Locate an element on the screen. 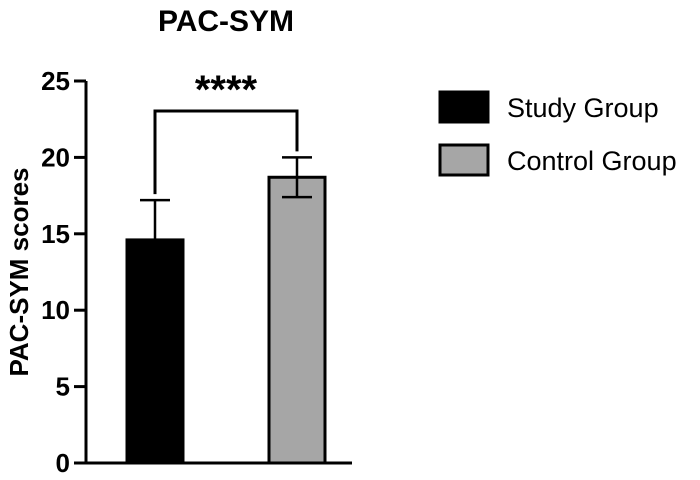 Image resolution: width=700 pixels, height=480 pixels. y-ticks: 0 5 10 15 20 25 is located at coordinates (63, 272).